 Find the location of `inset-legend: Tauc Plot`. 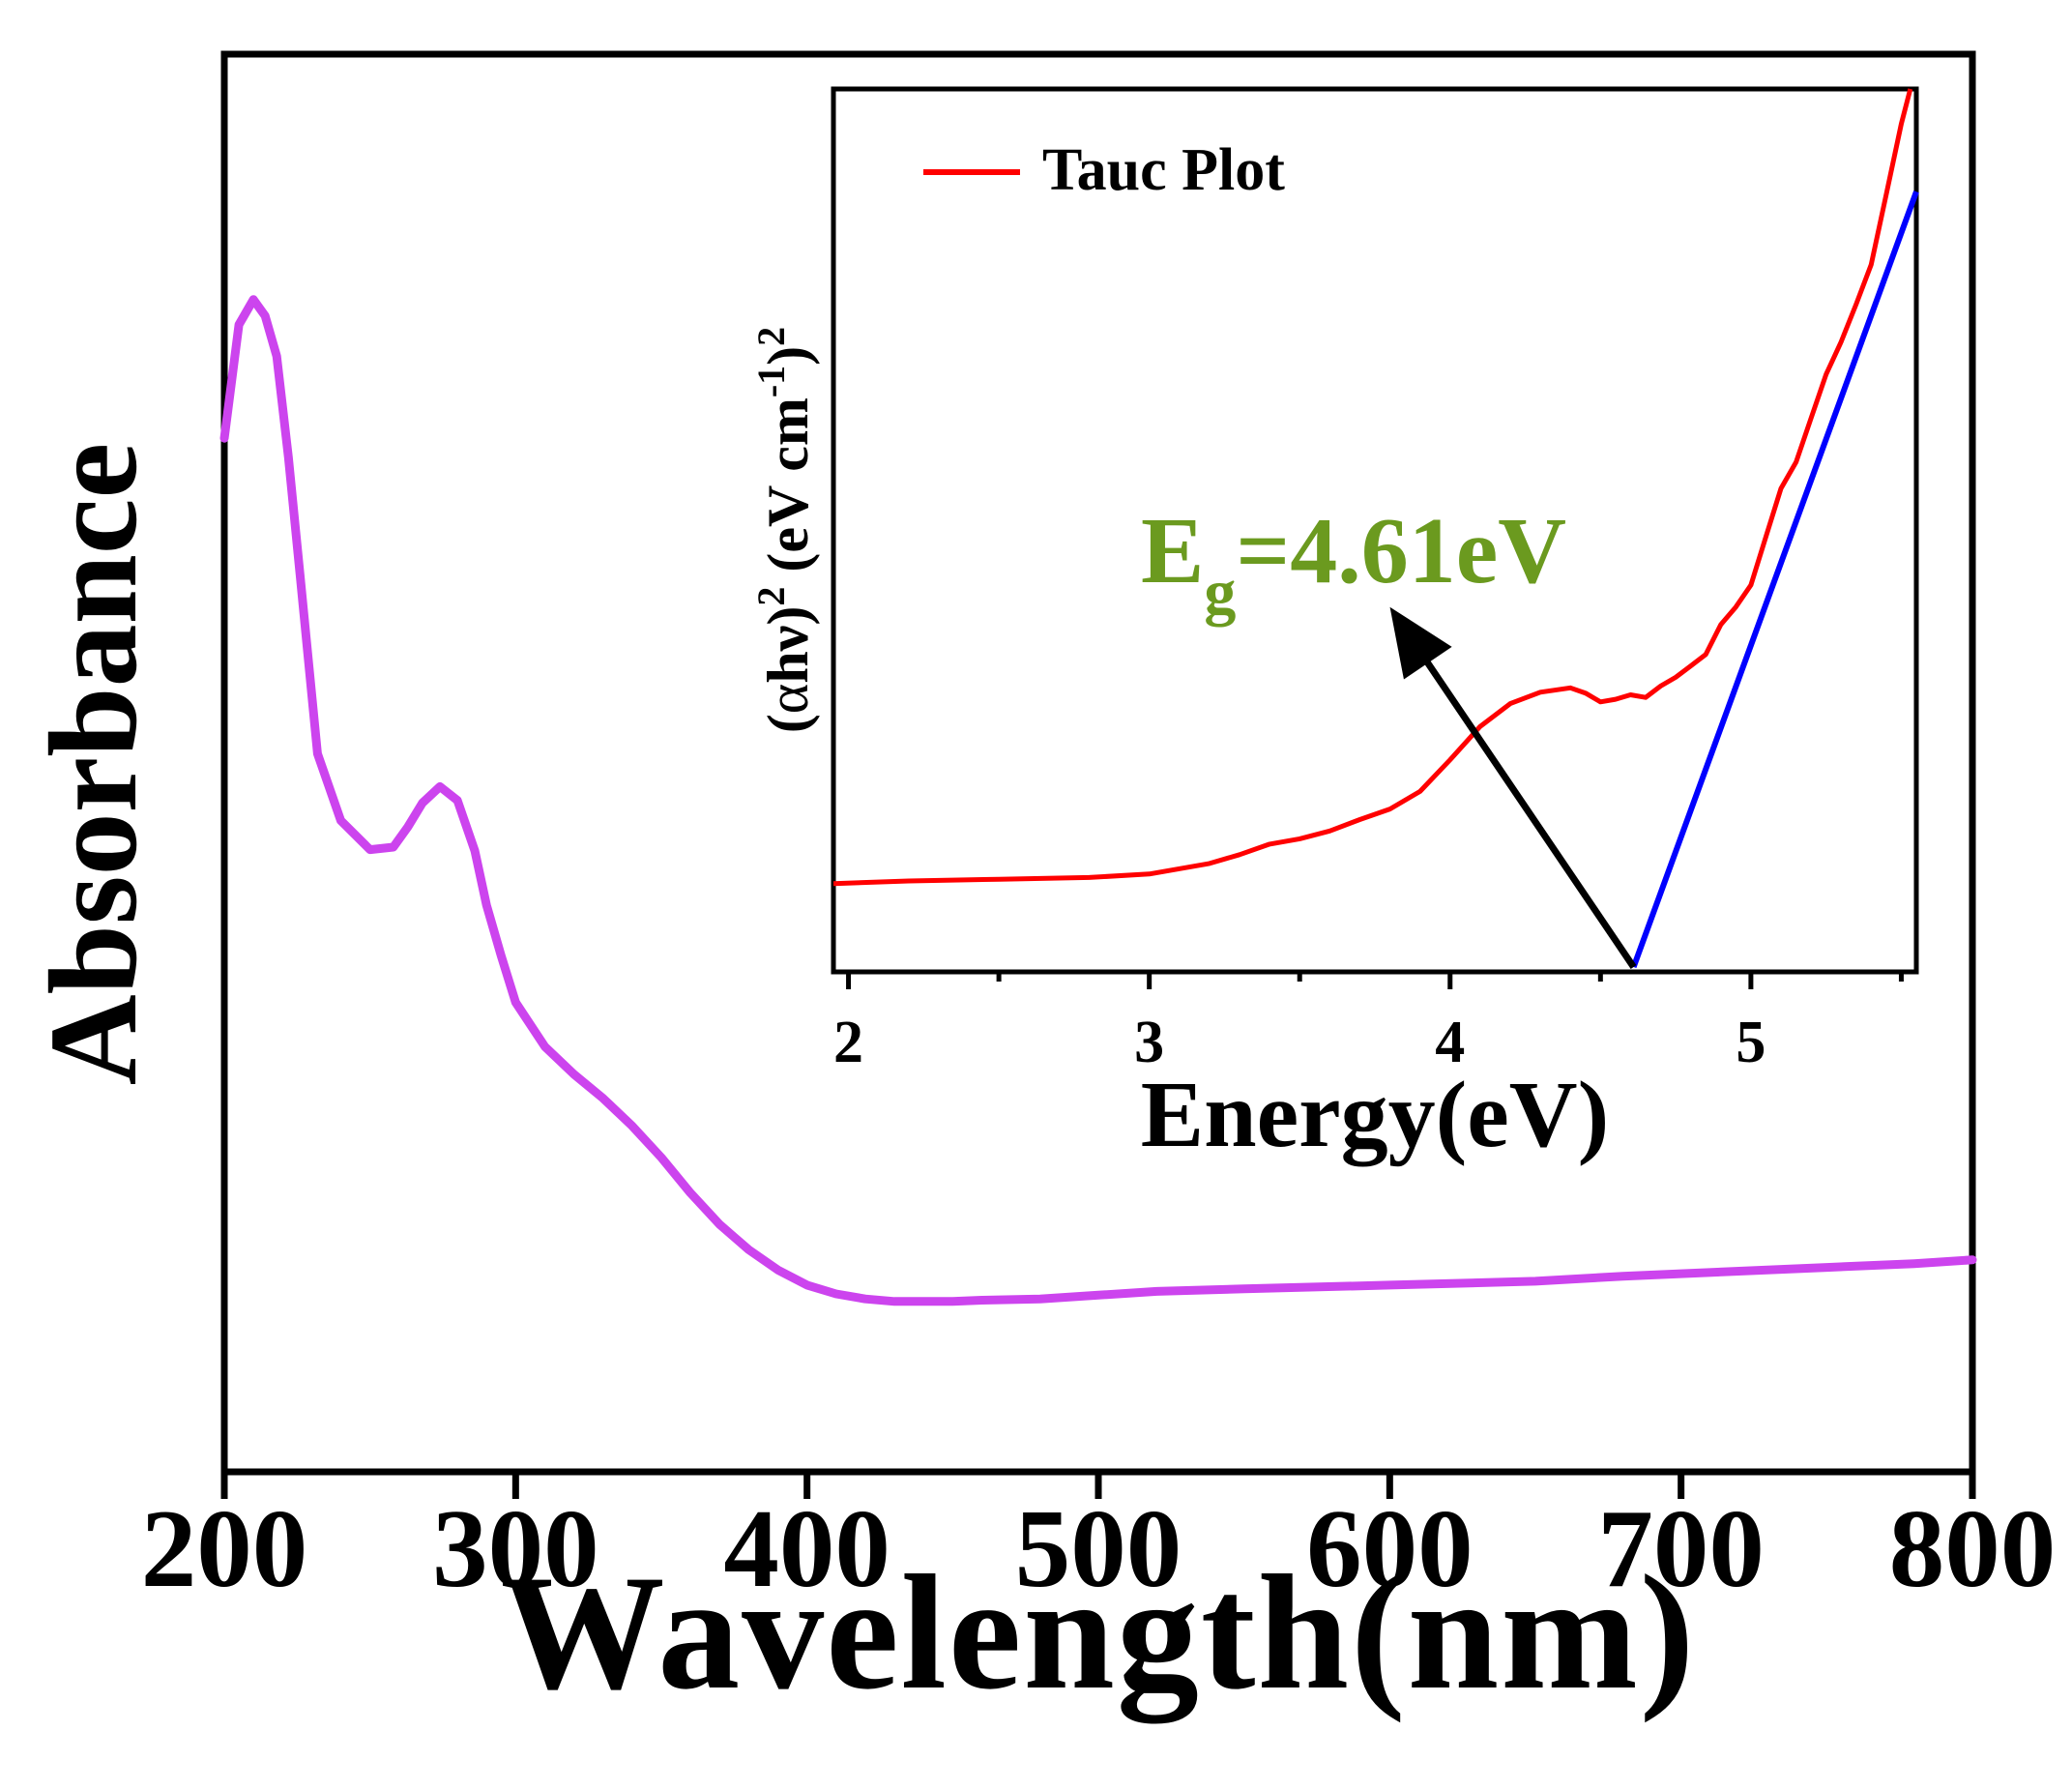

inset-legend: Tauc Plot is located at coordinates (1104, 170).